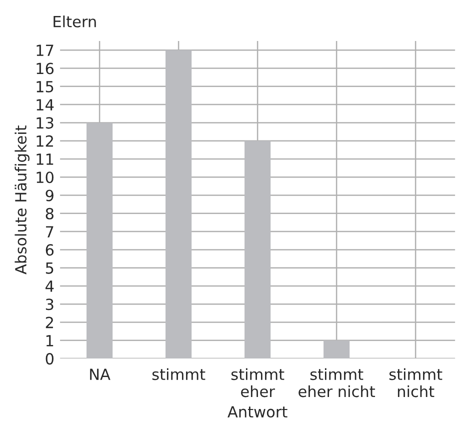 The height and width of the screenshot is (432, 462). What do you see at coordinates (50, 286) in the screenshot?
I see `y-tick-label: 4` at bounding box center [50, 286].